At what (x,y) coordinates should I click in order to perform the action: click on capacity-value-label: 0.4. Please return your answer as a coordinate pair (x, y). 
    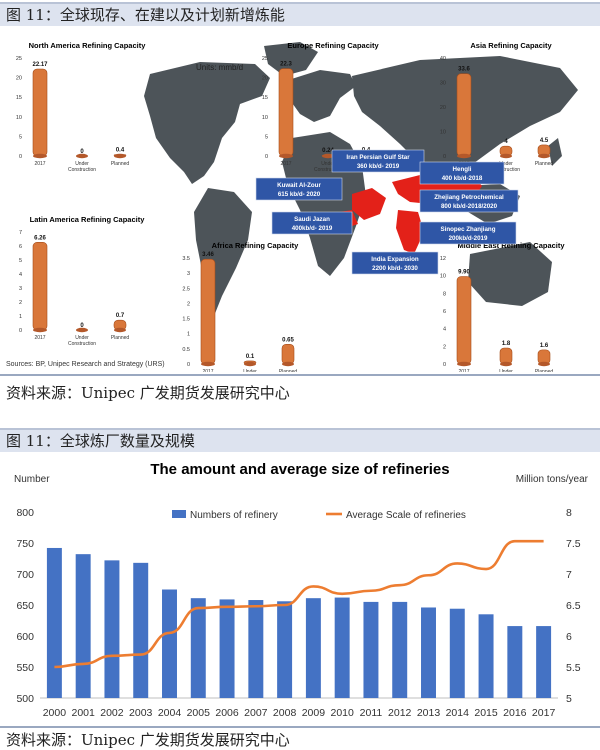
    Looking at the image, I should click on (120, 150).